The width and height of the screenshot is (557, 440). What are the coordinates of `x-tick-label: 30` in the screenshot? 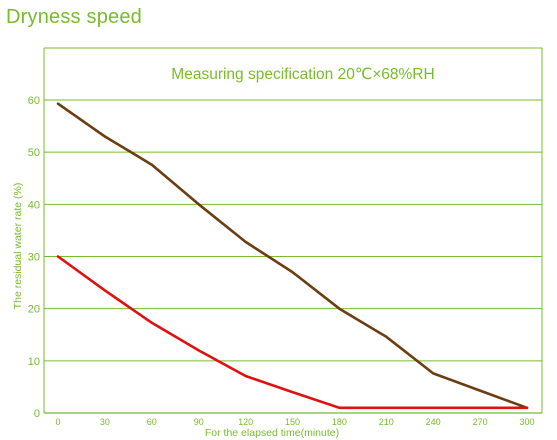 It's located at (105, 422).